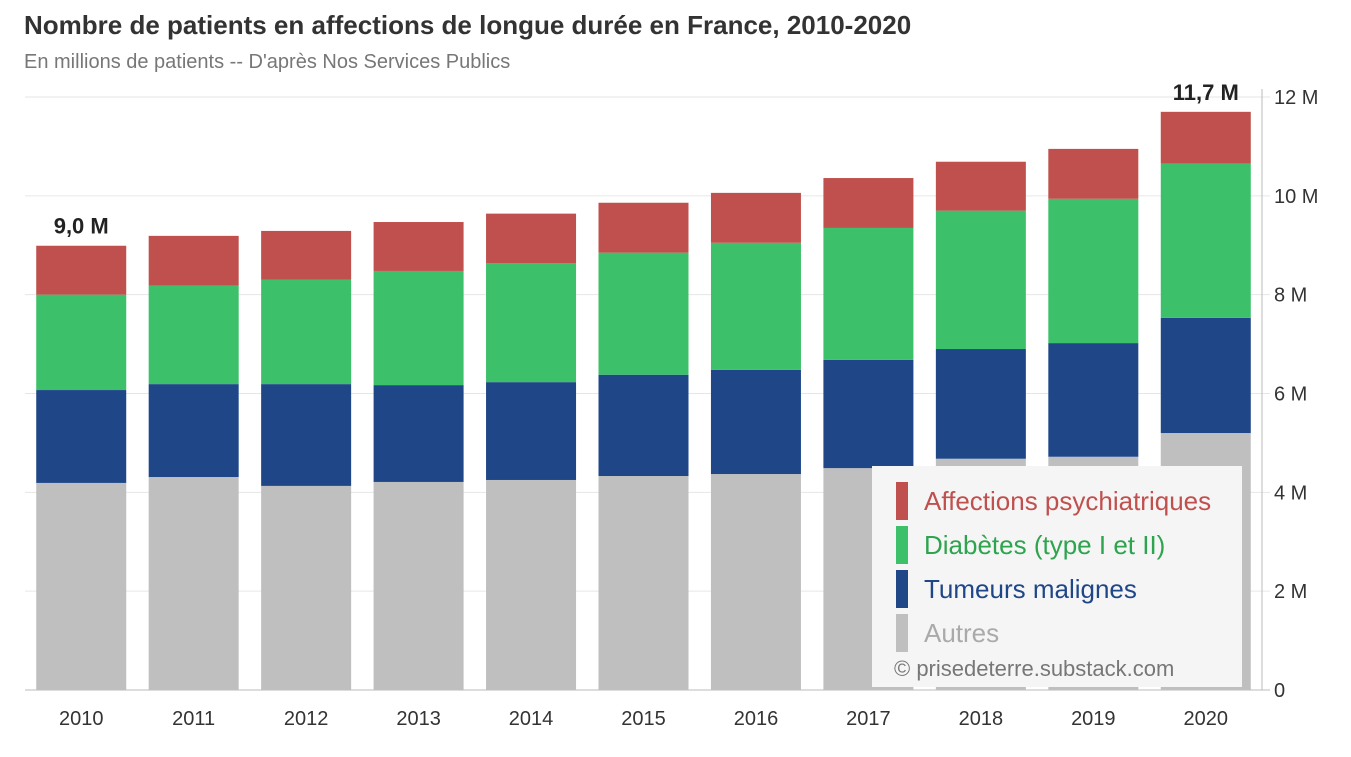  I want to click on legend-item: Autres, so click(947, 633).